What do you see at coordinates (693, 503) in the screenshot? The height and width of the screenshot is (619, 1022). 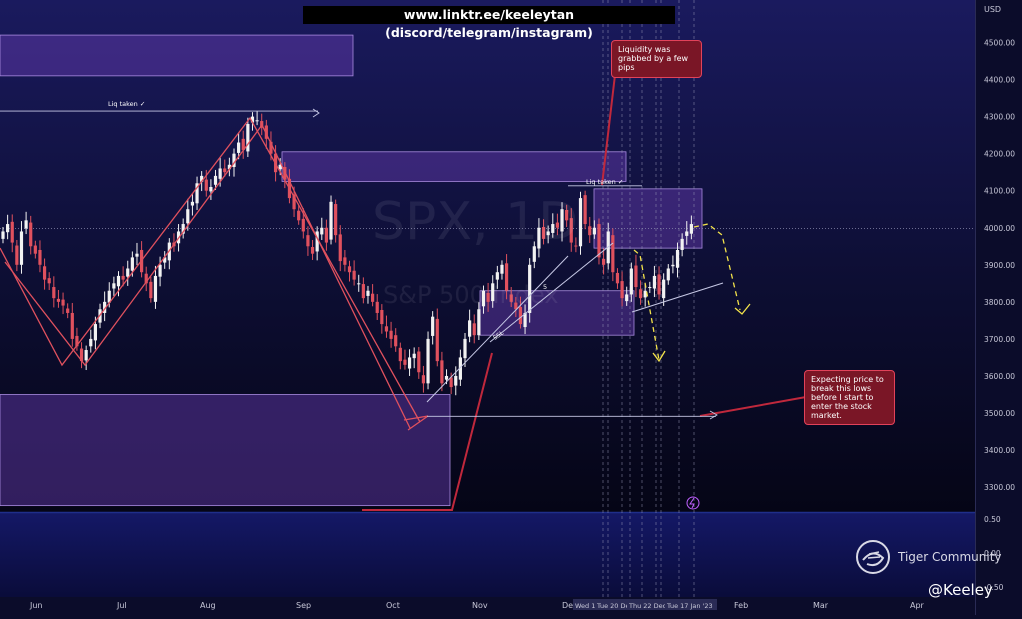 I see `lightning-icon` at bounding box center [693, 503].